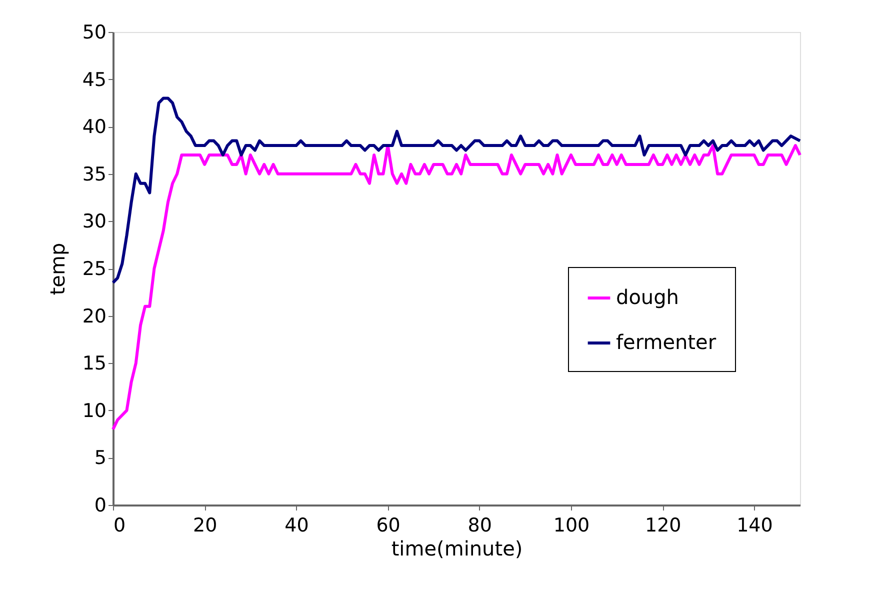 Image resolution: width=881 pixels, height=605 pixels. What do you see at coordinates (120, 525) in the screenshot?
I see `x-tick-label: 0` at bounding box center [120, 525].